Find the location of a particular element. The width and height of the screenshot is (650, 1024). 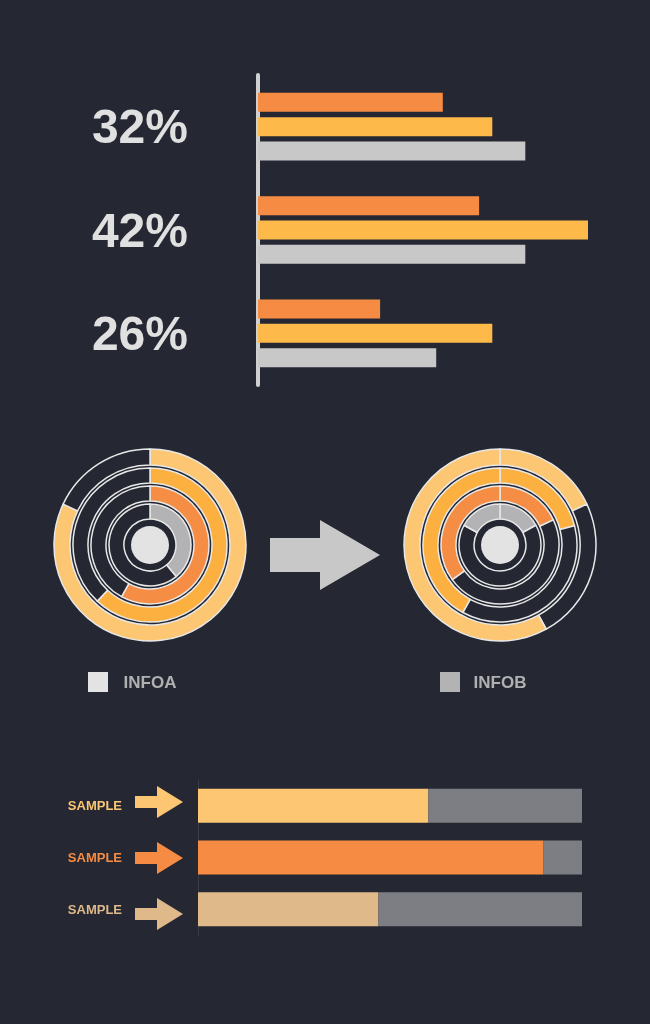

text: INFOA is located at coordinates (150, 682).